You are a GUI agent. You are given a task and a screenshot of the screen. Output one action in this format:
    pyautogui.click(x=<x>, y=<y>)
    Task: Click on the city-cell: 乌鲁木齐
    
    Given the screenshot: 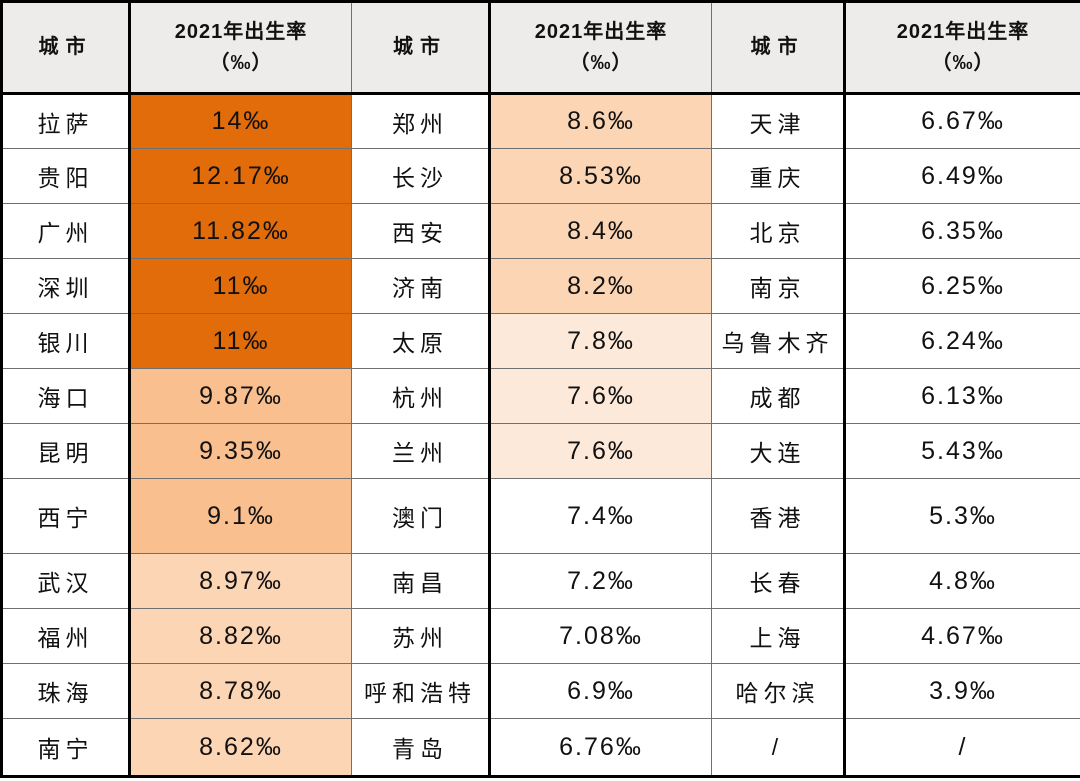 What is the action you would take?
    pyautogui.click(x=778, y=341)
    